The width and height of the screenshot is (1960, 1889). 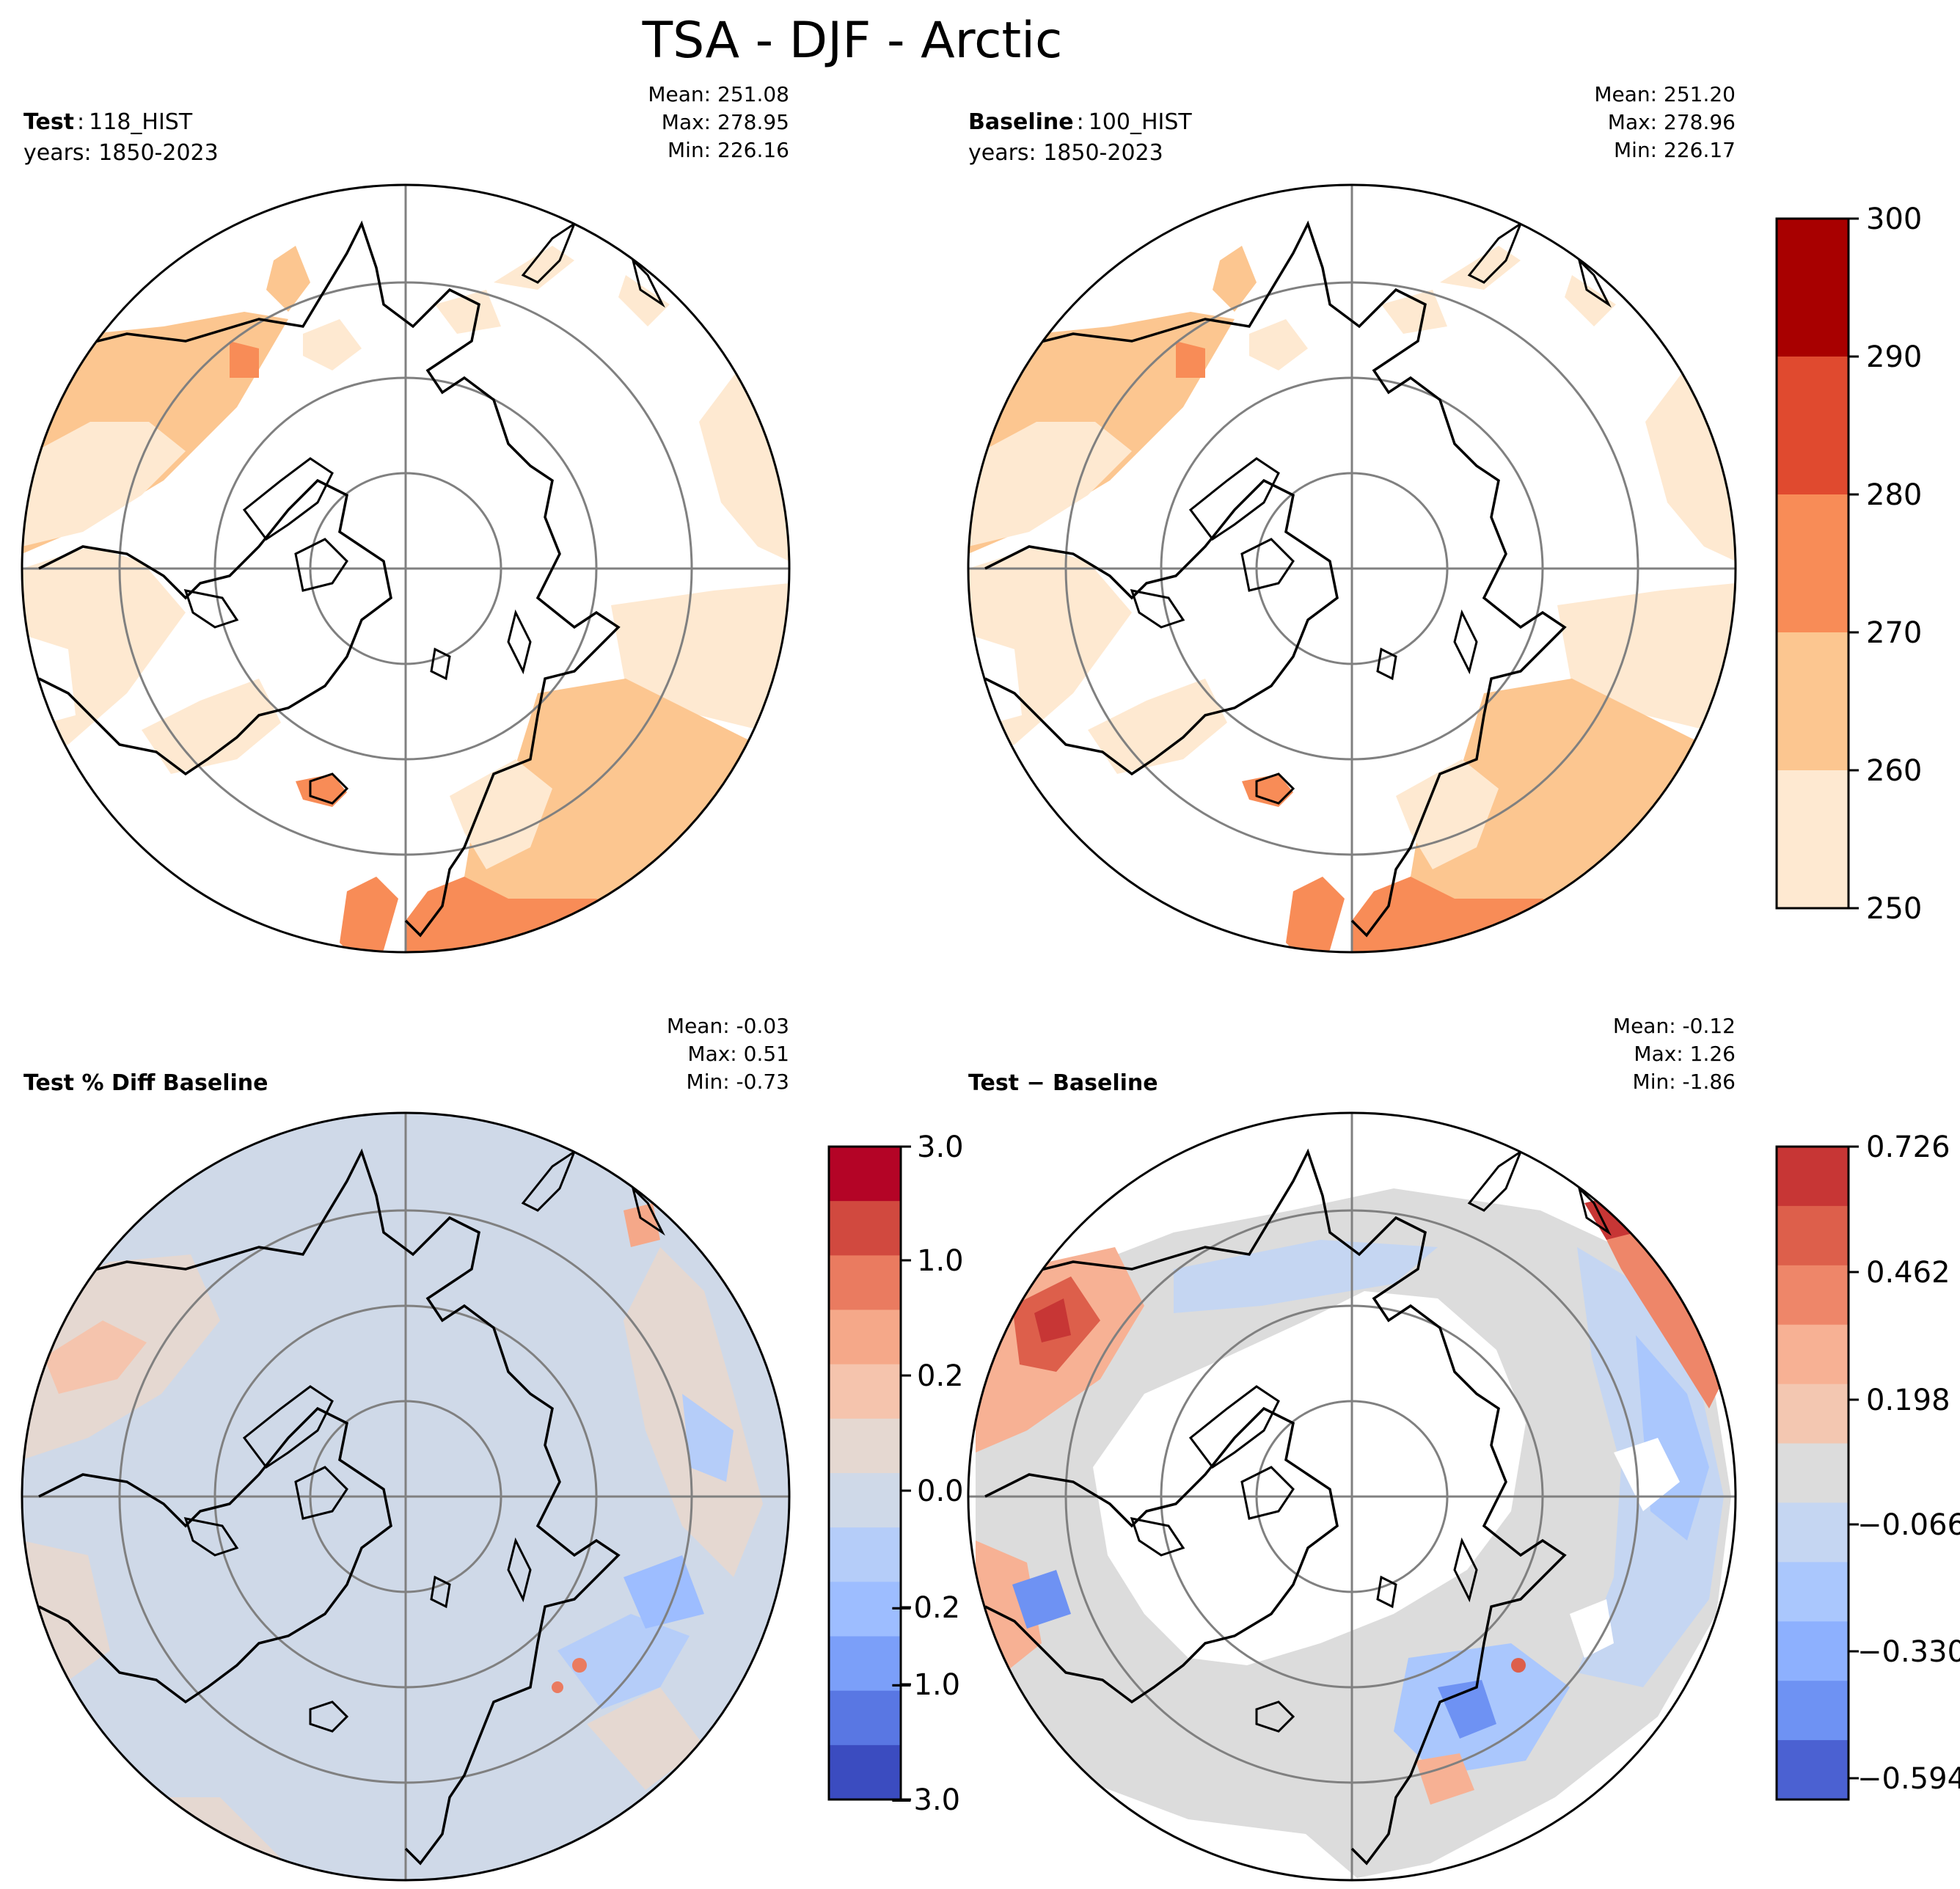 What do you see at coordinates (924, 1608) in the screenshot?
I see `colorbar-pct-diff-tick-neg-0-2: −0.2` at bounding box center [924, 1608].